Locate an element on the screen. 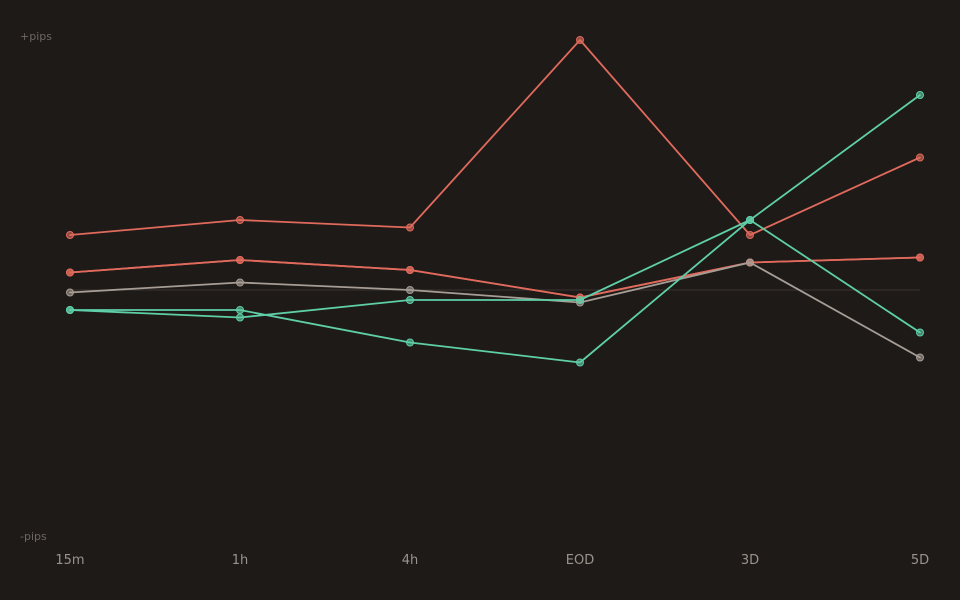 The height and width of the screenshot is (600, 960). x-tick-label: 15m is located at coordinates (69, 560).